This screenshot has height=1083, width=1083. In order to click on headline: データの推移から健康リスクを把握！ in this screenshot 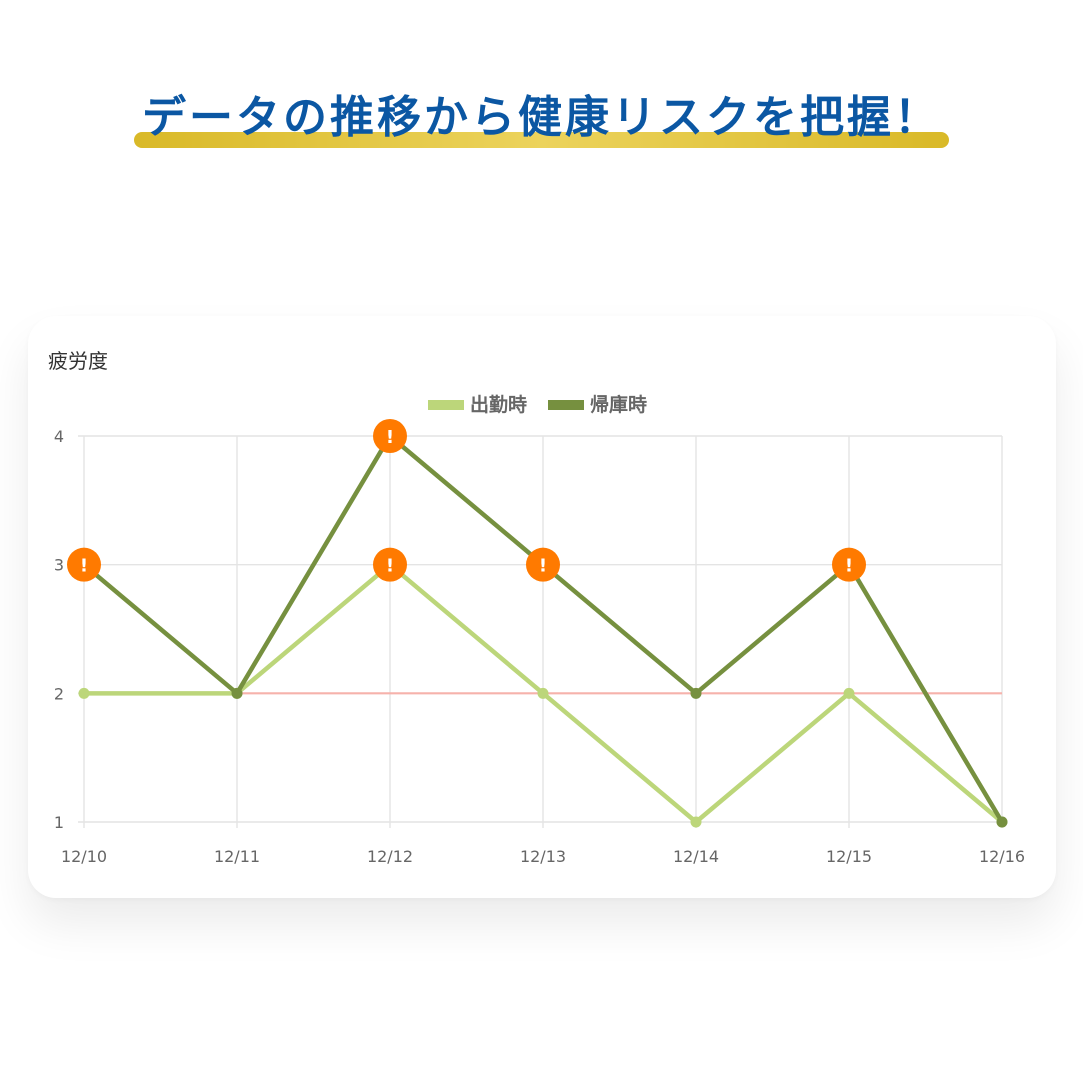, I will do `click(541, 118)`.